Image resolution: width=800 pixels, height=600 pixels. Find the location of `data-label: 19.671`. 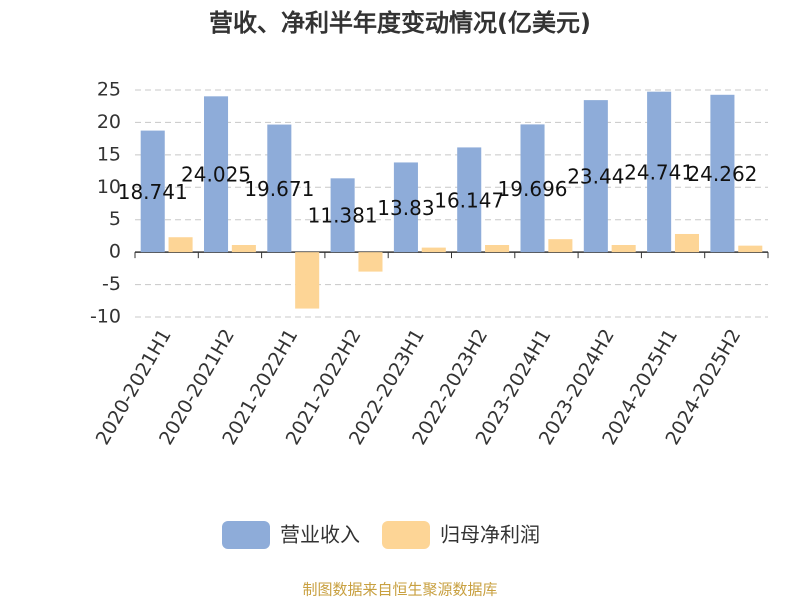

data-label: 19.671 is located at coordinates (279, 189).